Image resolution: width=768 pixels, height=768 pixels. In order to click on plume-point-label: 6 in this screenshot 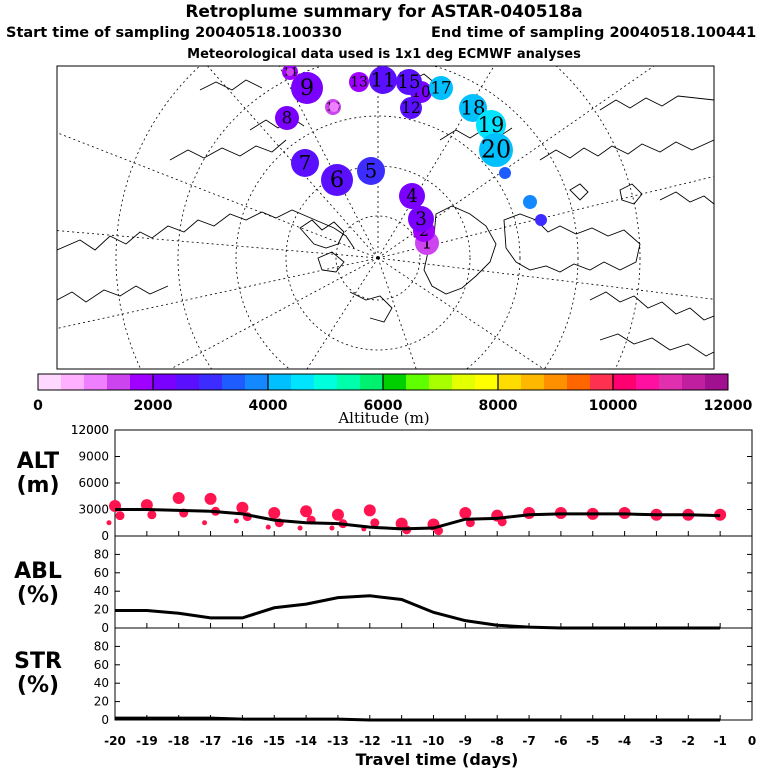, I will do `click(337, 180)`.